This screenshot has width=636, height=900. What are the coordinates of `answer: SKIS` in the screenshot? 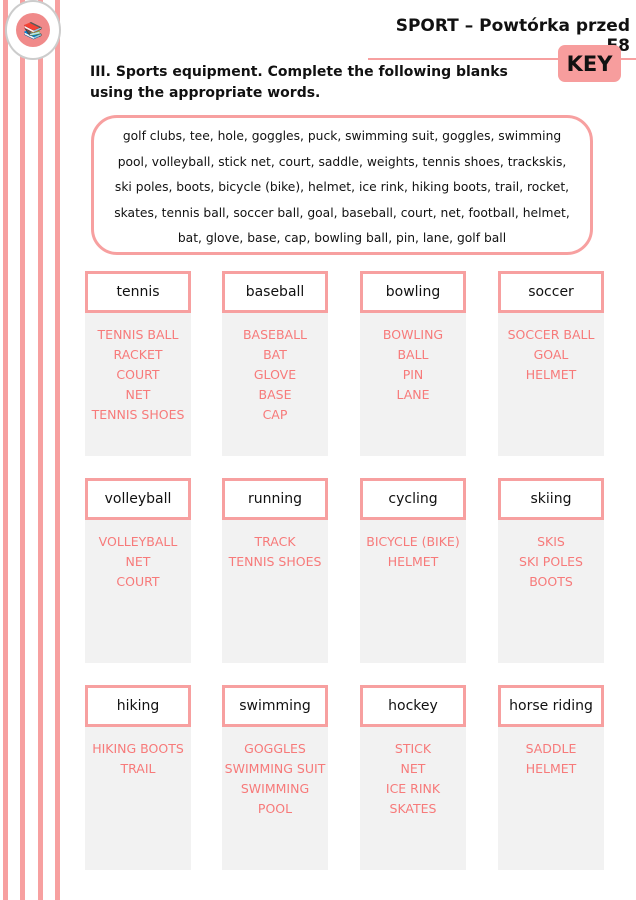 It's located at (551, 541).